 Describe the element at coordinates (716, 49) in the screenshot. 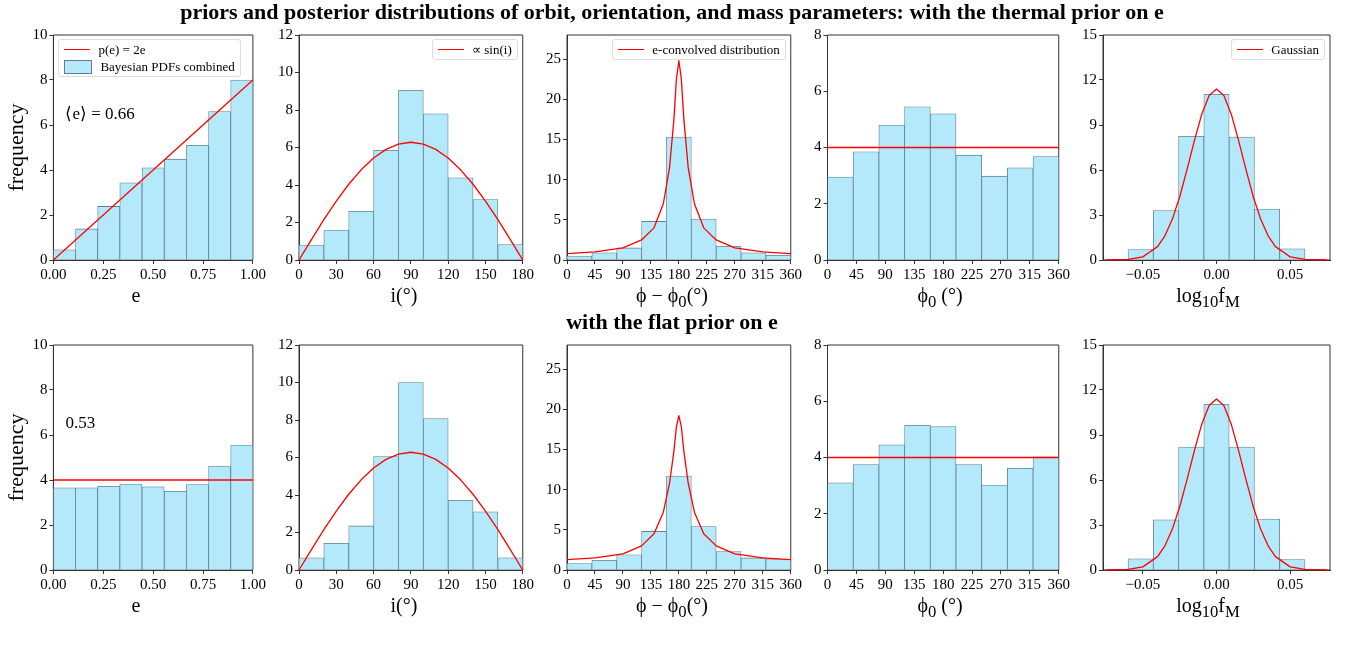

I see `legend-label: e-convolved distribution` at that location.